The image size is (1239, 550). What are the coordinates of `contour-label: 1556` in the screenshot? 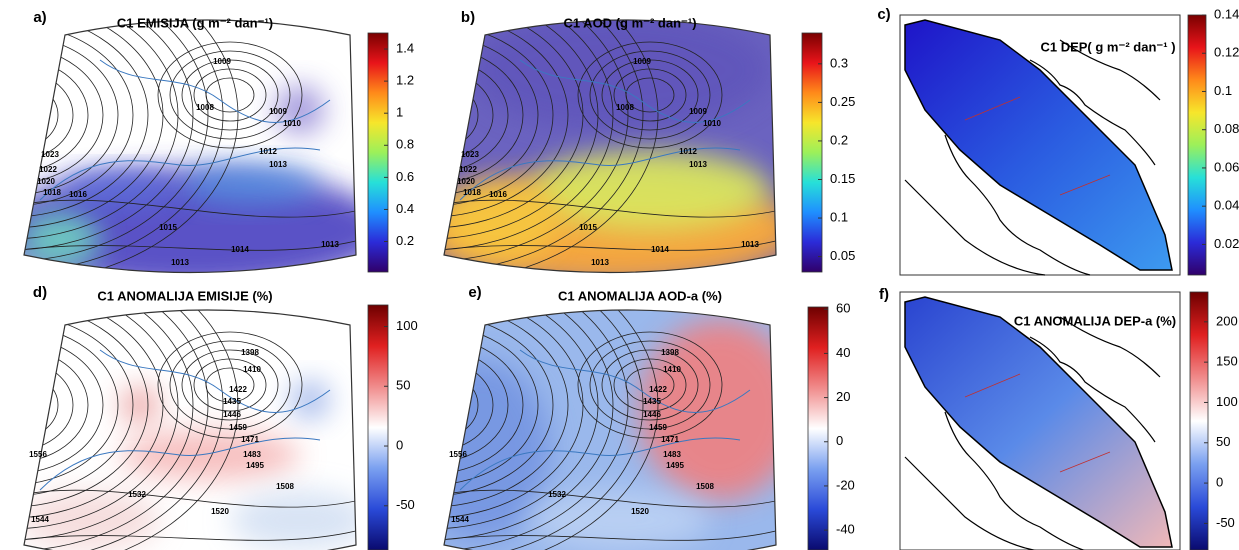 It's located at (38, 454).